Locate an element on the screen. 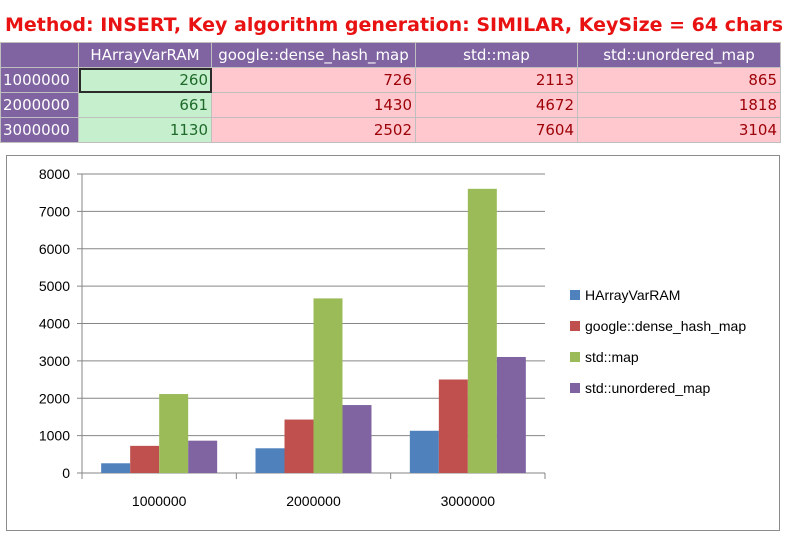 This screenshot has width=788, height=536. table-cell: 1818 is located at coordinates (679, 105).